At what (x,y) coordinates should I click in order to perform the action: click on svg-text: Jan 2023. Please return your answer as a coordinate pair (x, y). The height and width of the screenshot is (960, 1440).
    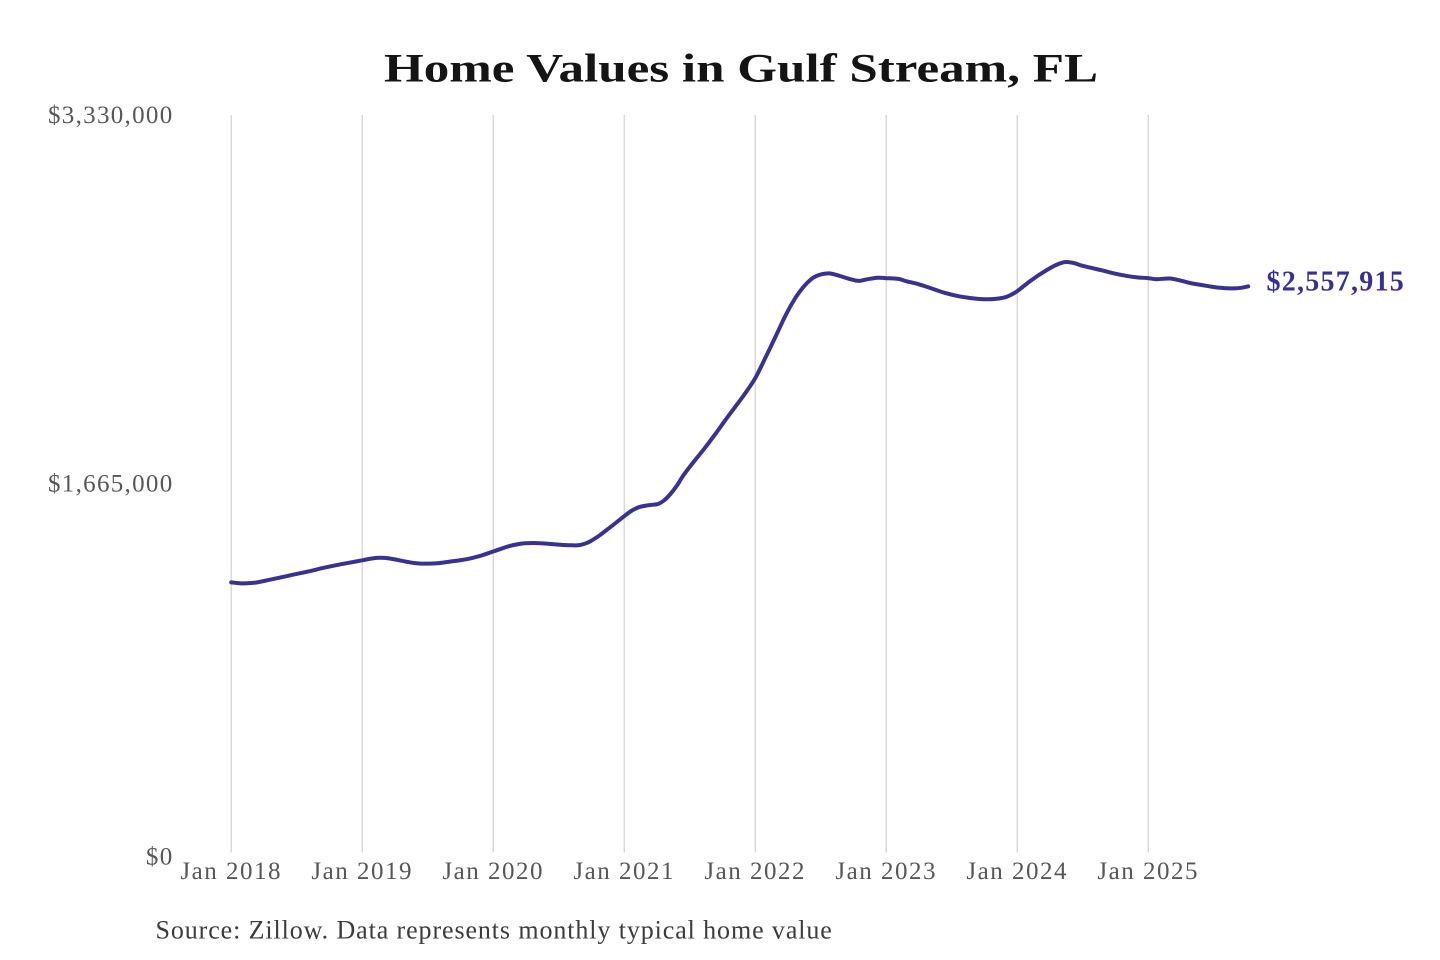
    Looking at the image, I should click on (886, 871).